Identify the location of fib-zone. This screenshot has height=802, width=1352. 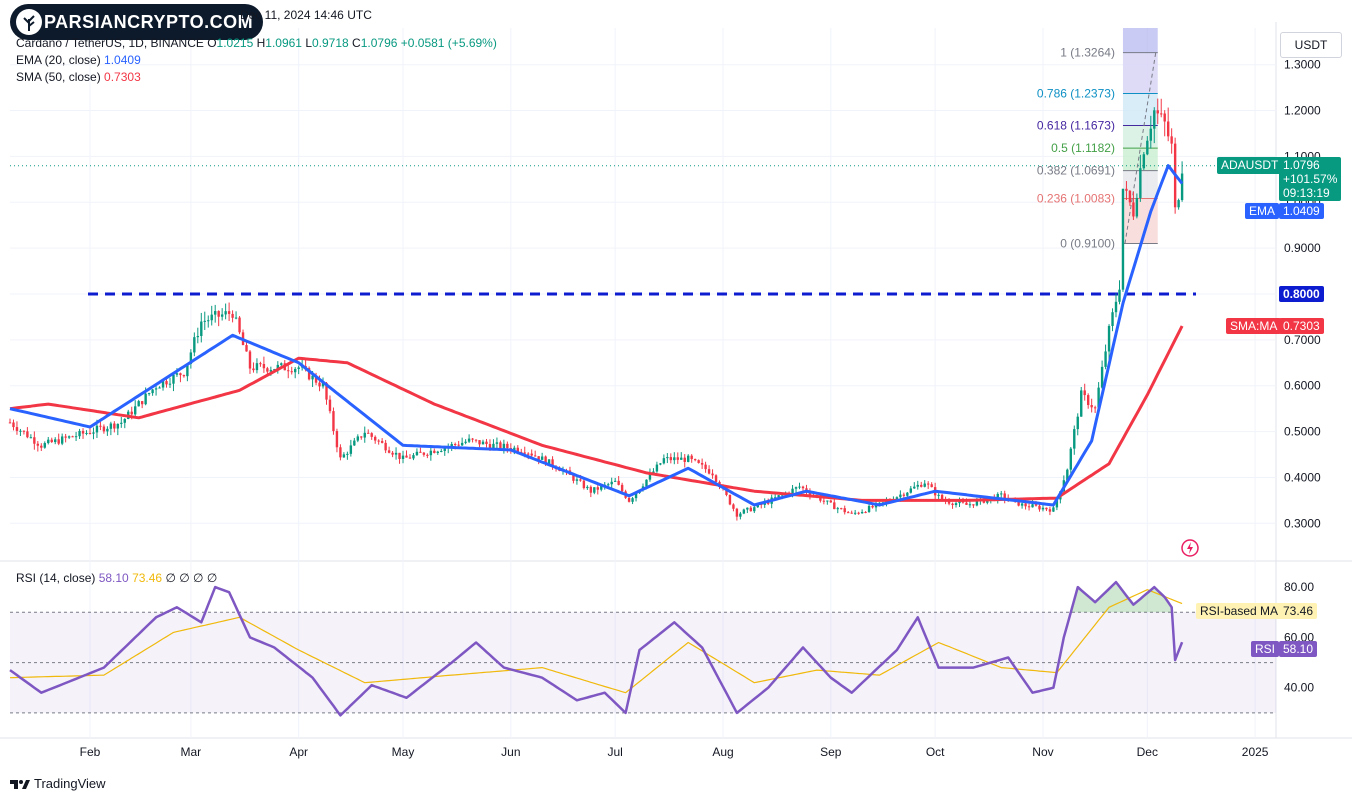
(1140, 73).